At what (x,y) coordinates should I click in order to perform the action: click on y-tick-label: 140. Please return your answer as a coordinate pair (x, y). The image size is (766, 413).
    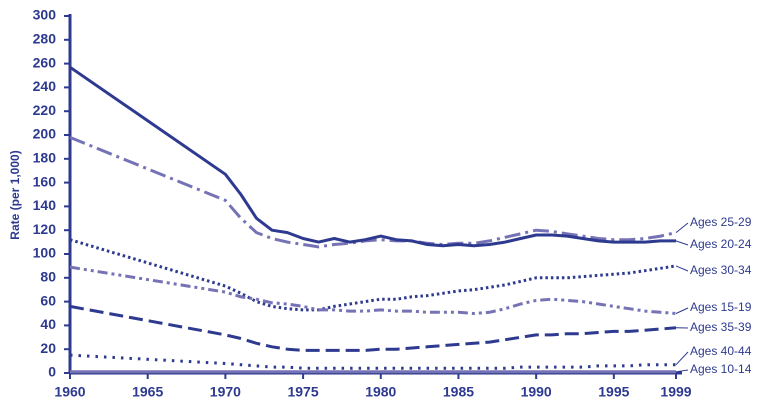
    Looking at the image, I should click on (45, 205).